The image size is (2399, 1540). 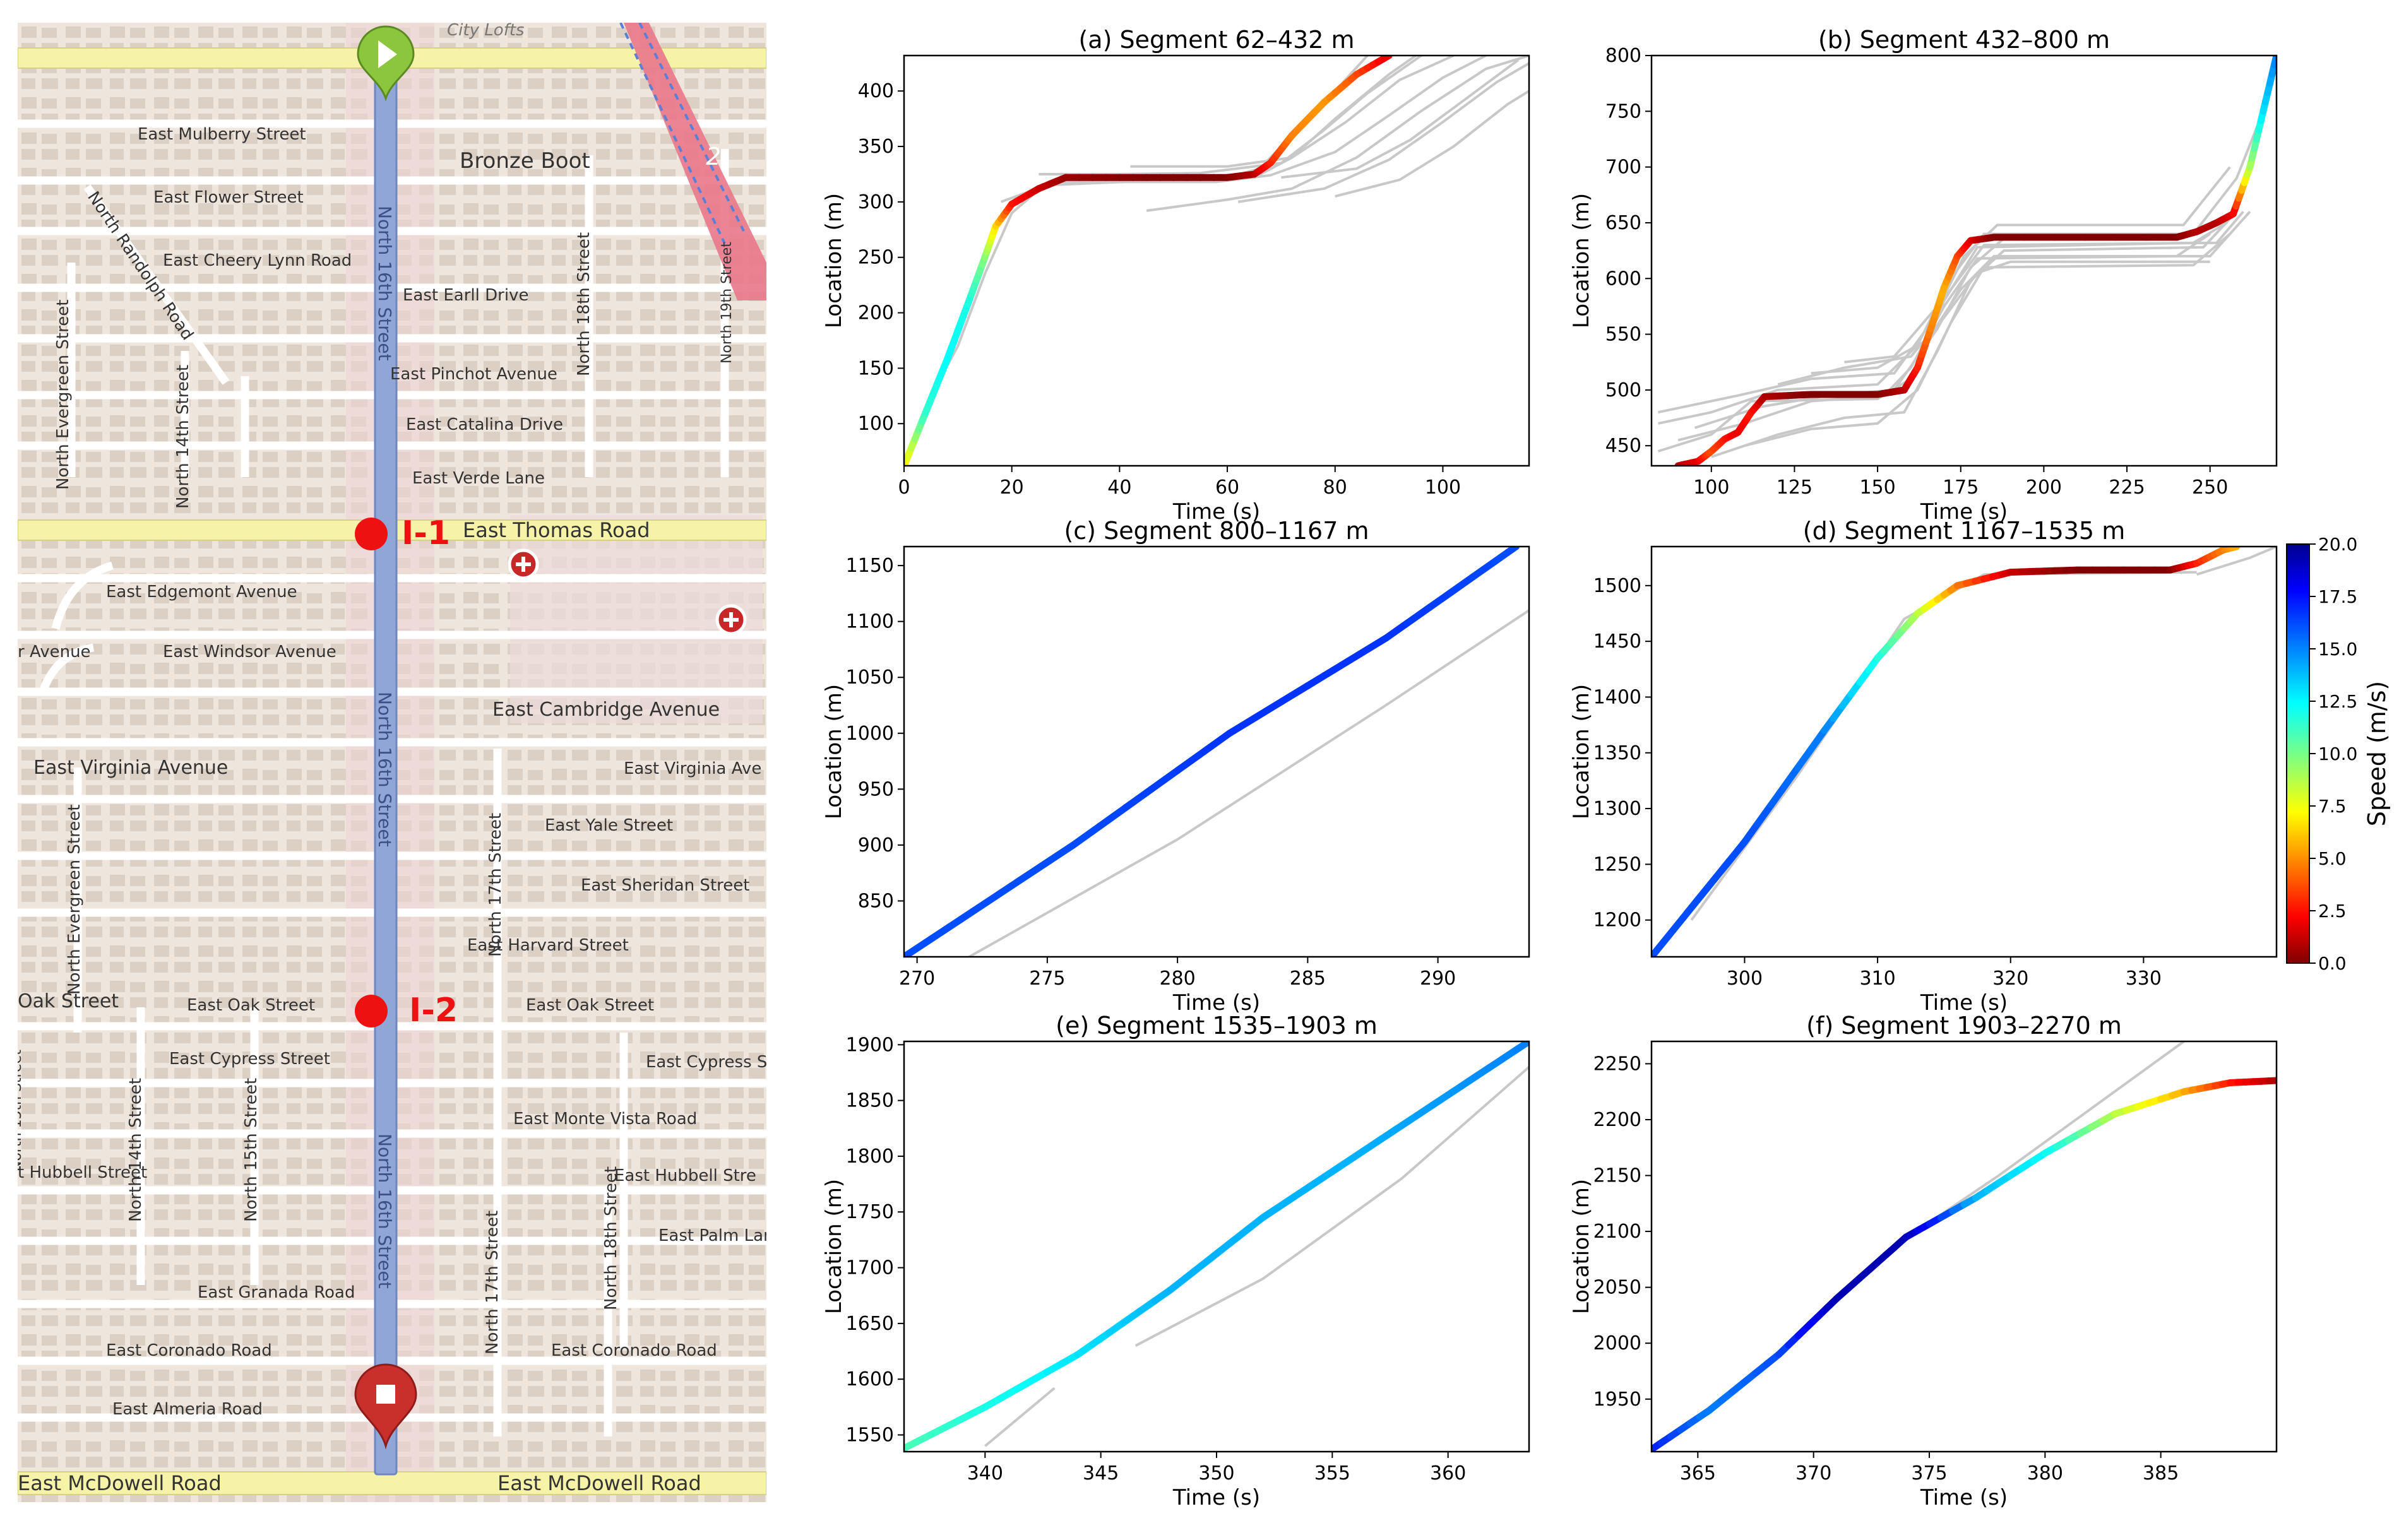 I want to click on y-tick-label: 950, so click(x=876, y=789).